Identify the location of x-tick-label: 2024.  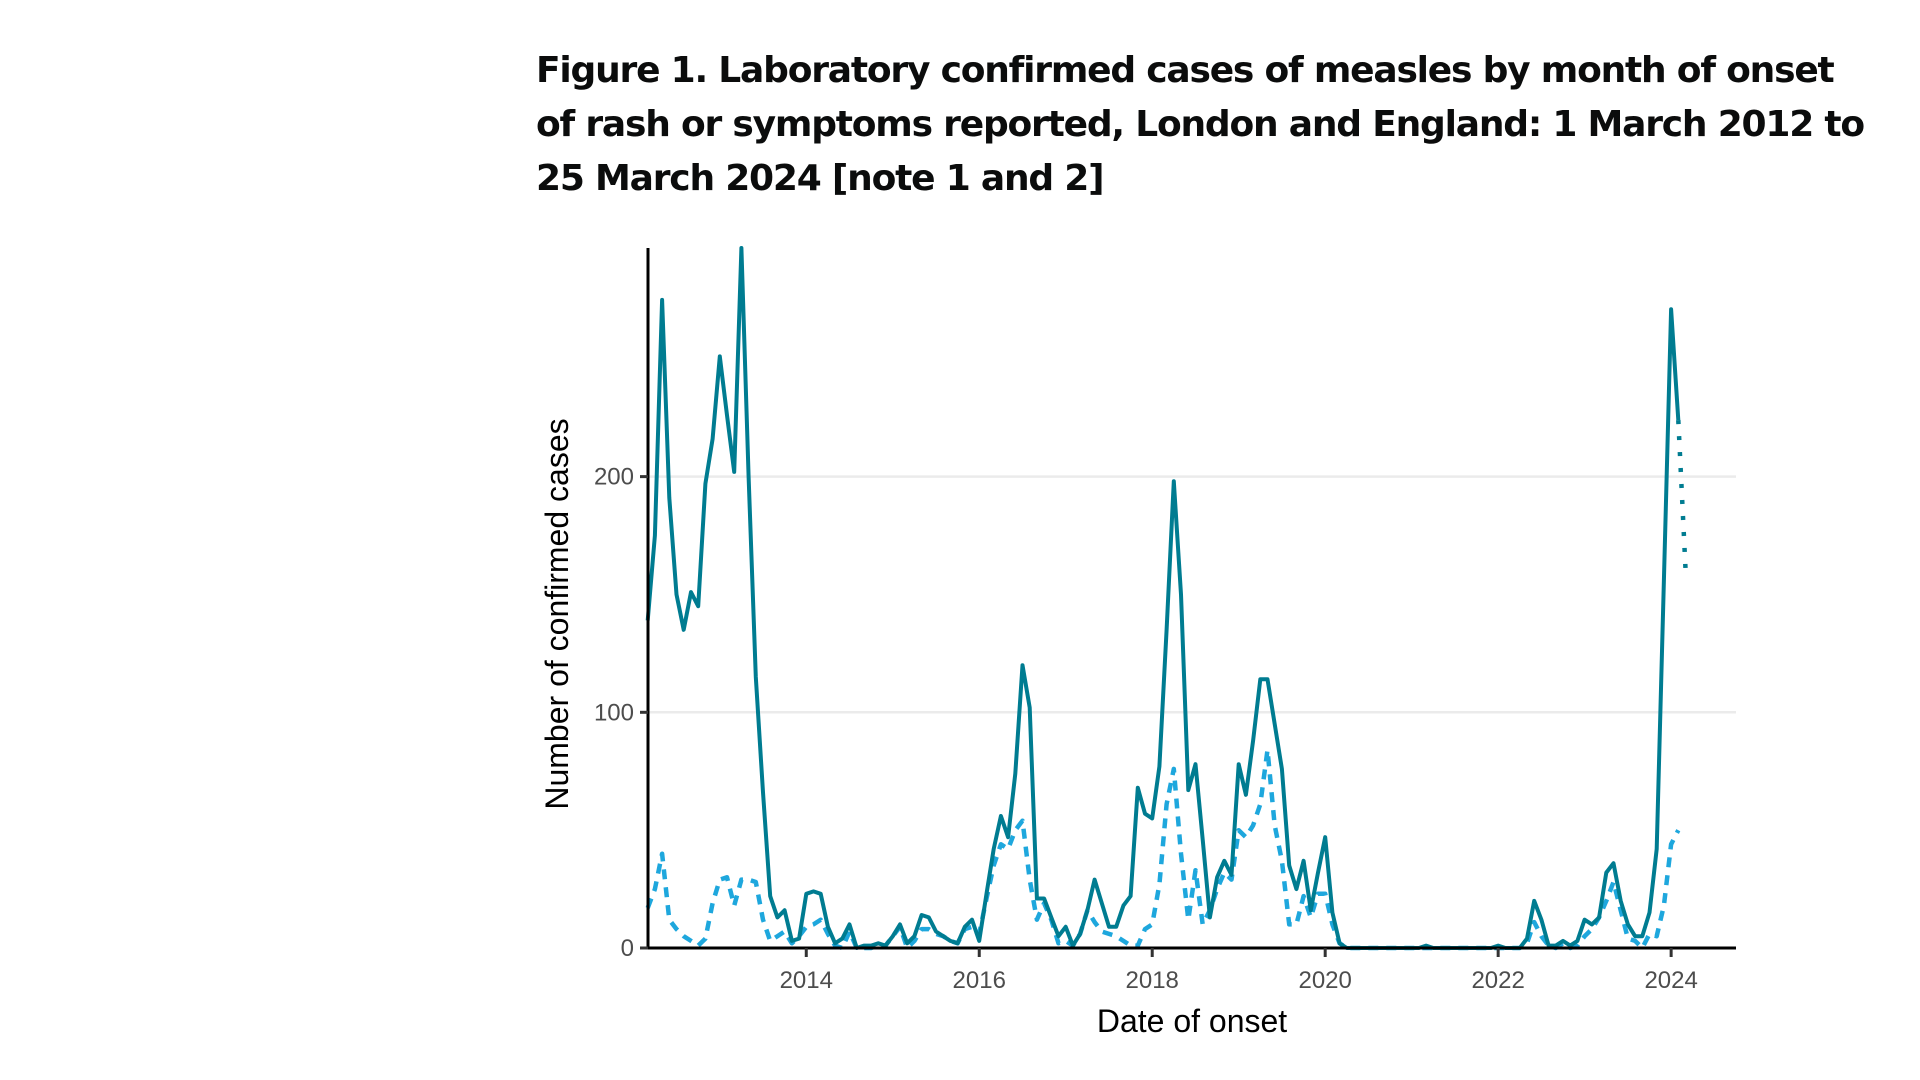
(1670, 980).